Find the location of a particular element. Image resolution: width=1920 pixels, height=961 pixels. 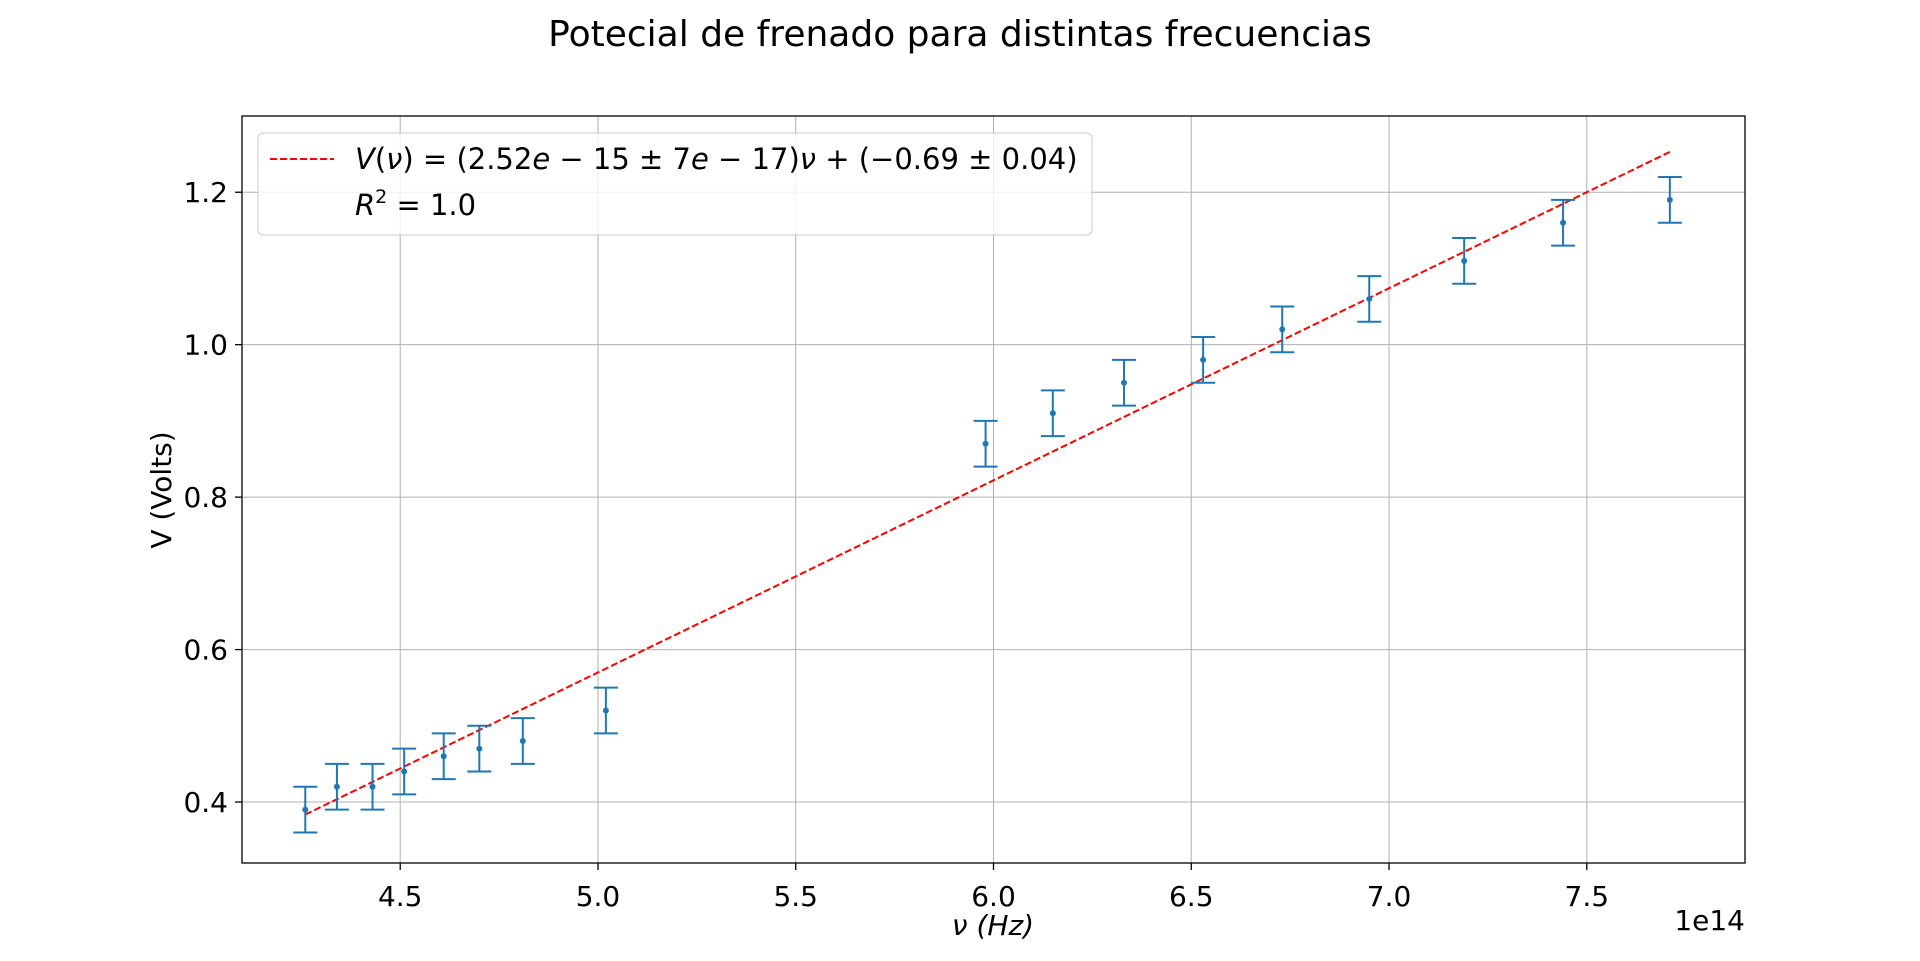

x-tick-label: 6.5 is located at coordinates (1191, 896).